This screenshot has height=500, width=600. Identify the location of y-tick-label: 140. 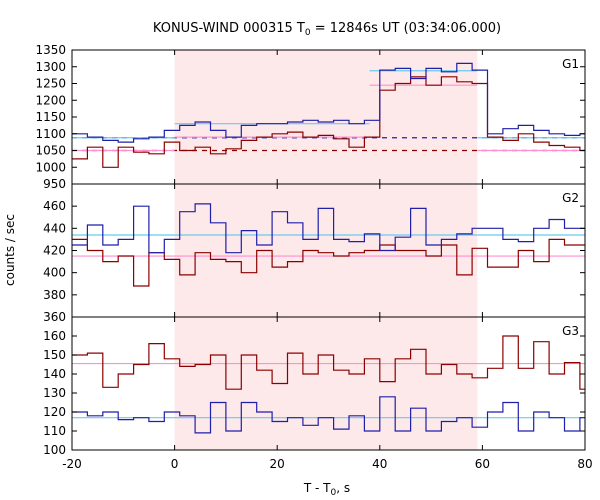
(54, 374).